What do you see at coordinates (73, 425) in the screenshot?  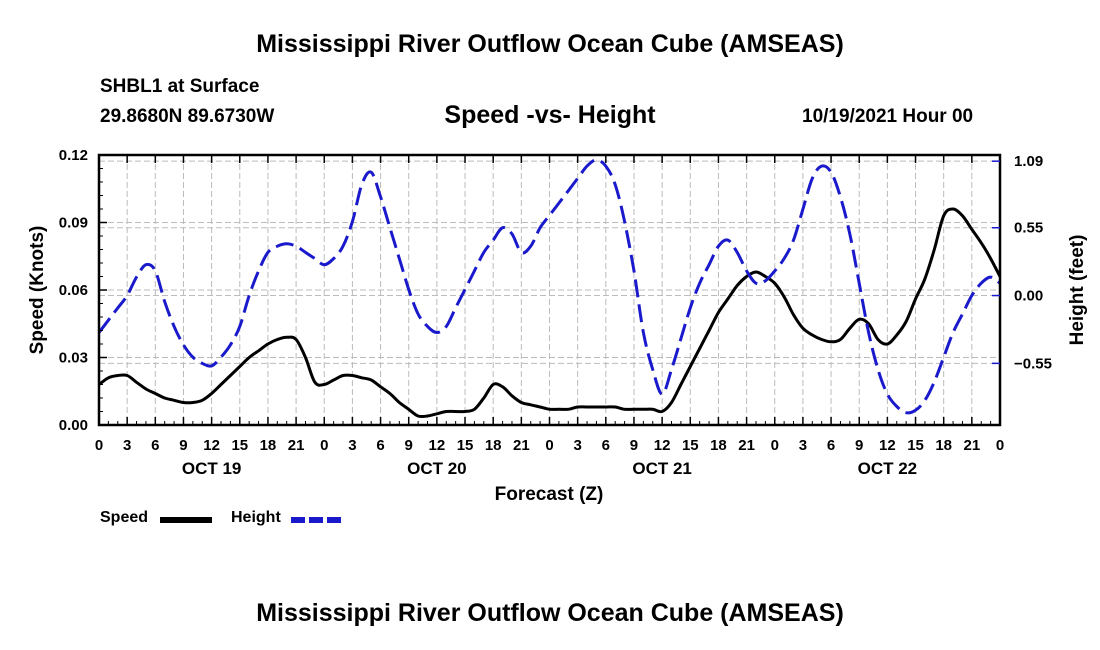 I see `y-tick-label: 0.00` at bounding box center [73, 425].